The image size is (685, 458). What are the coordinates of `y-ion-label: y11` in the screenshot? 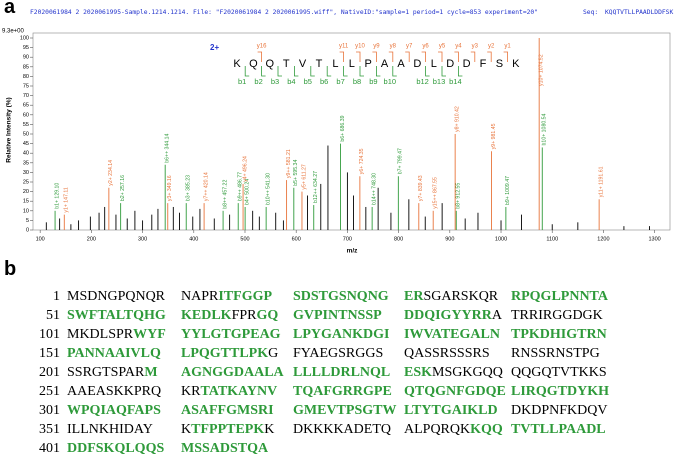 It's located at (344, 47).